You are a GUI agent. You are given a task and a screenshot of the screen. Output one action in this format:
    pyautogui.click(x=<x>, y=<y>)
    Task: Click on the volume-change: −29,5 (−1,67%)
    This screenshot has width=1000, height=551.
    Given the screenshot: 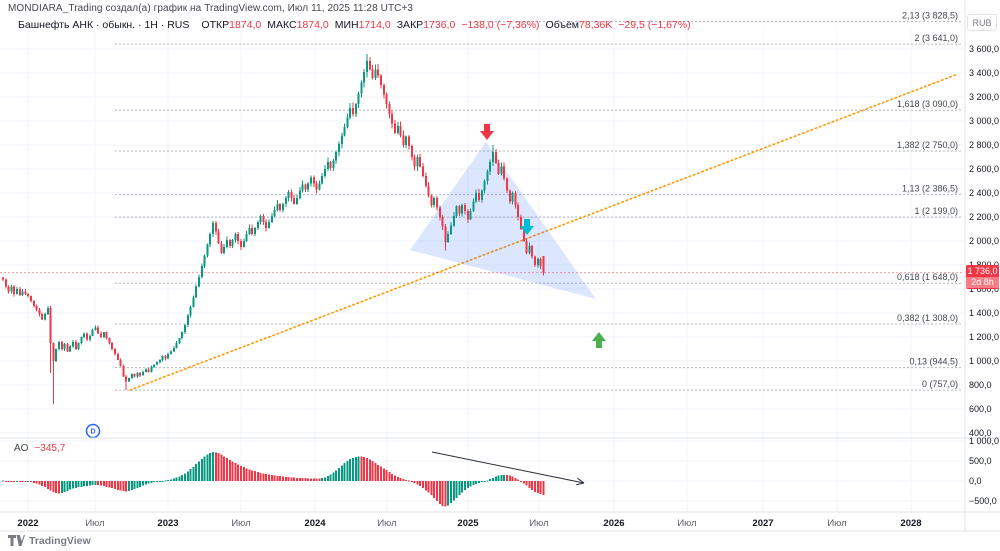 What is the action you would take?
    pyautogui.click(x=654, y=25)
    